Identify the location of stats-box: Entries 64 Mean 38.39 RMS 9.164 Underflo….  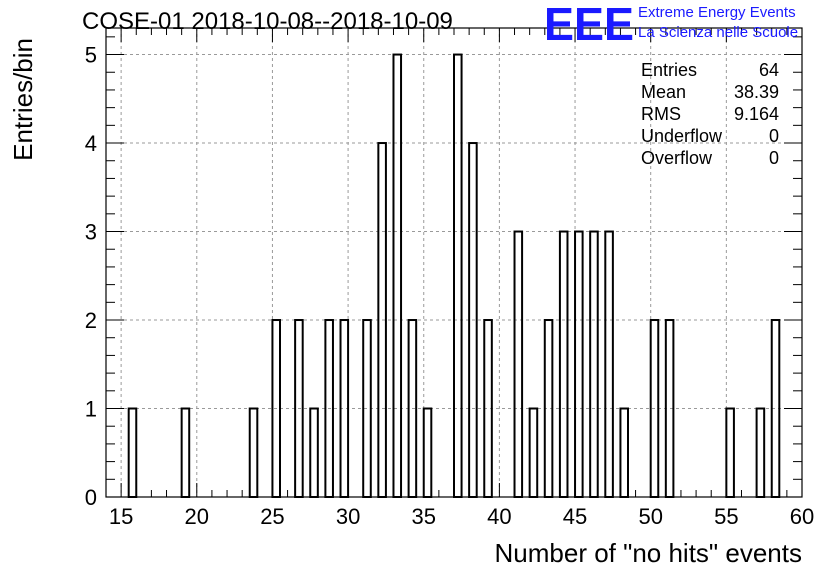
(710, 114).